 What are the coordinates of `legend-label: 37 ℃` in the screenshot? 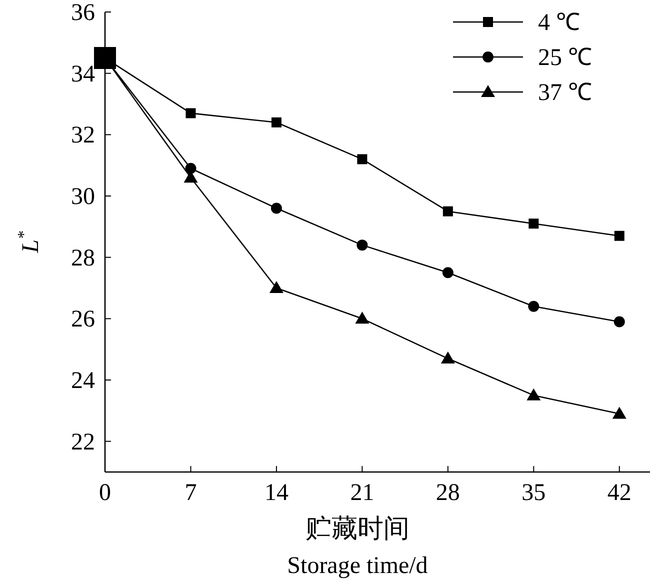 It's located at (565, 93).